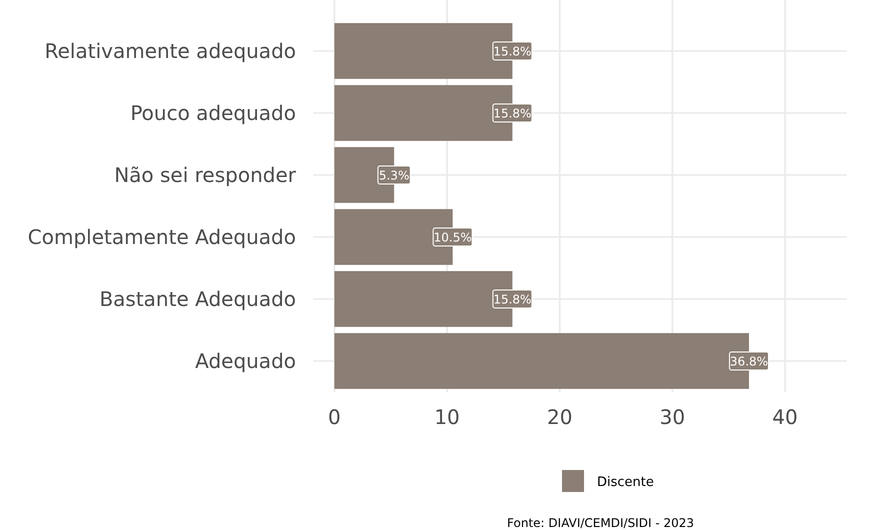 The width and height of the screenshot is (877, 530). I want to click on y-tick-label: Relativamente adequado, so click(170, 51).